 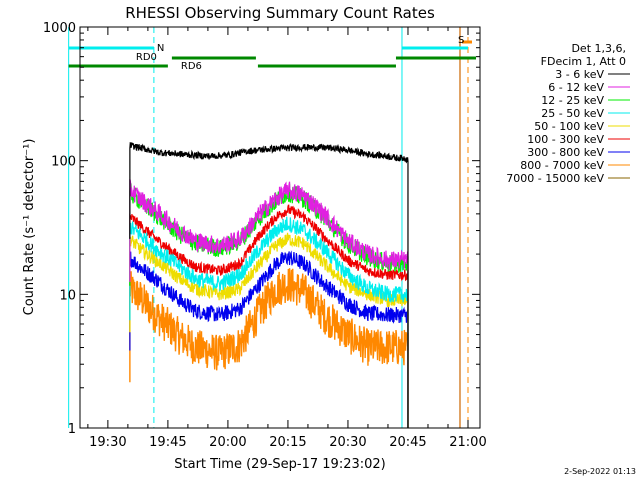 What do you see at coordinates (191, 66) in the screenshot?
I see `annotation-rd6: RD6` at bounding box center [191, 66].